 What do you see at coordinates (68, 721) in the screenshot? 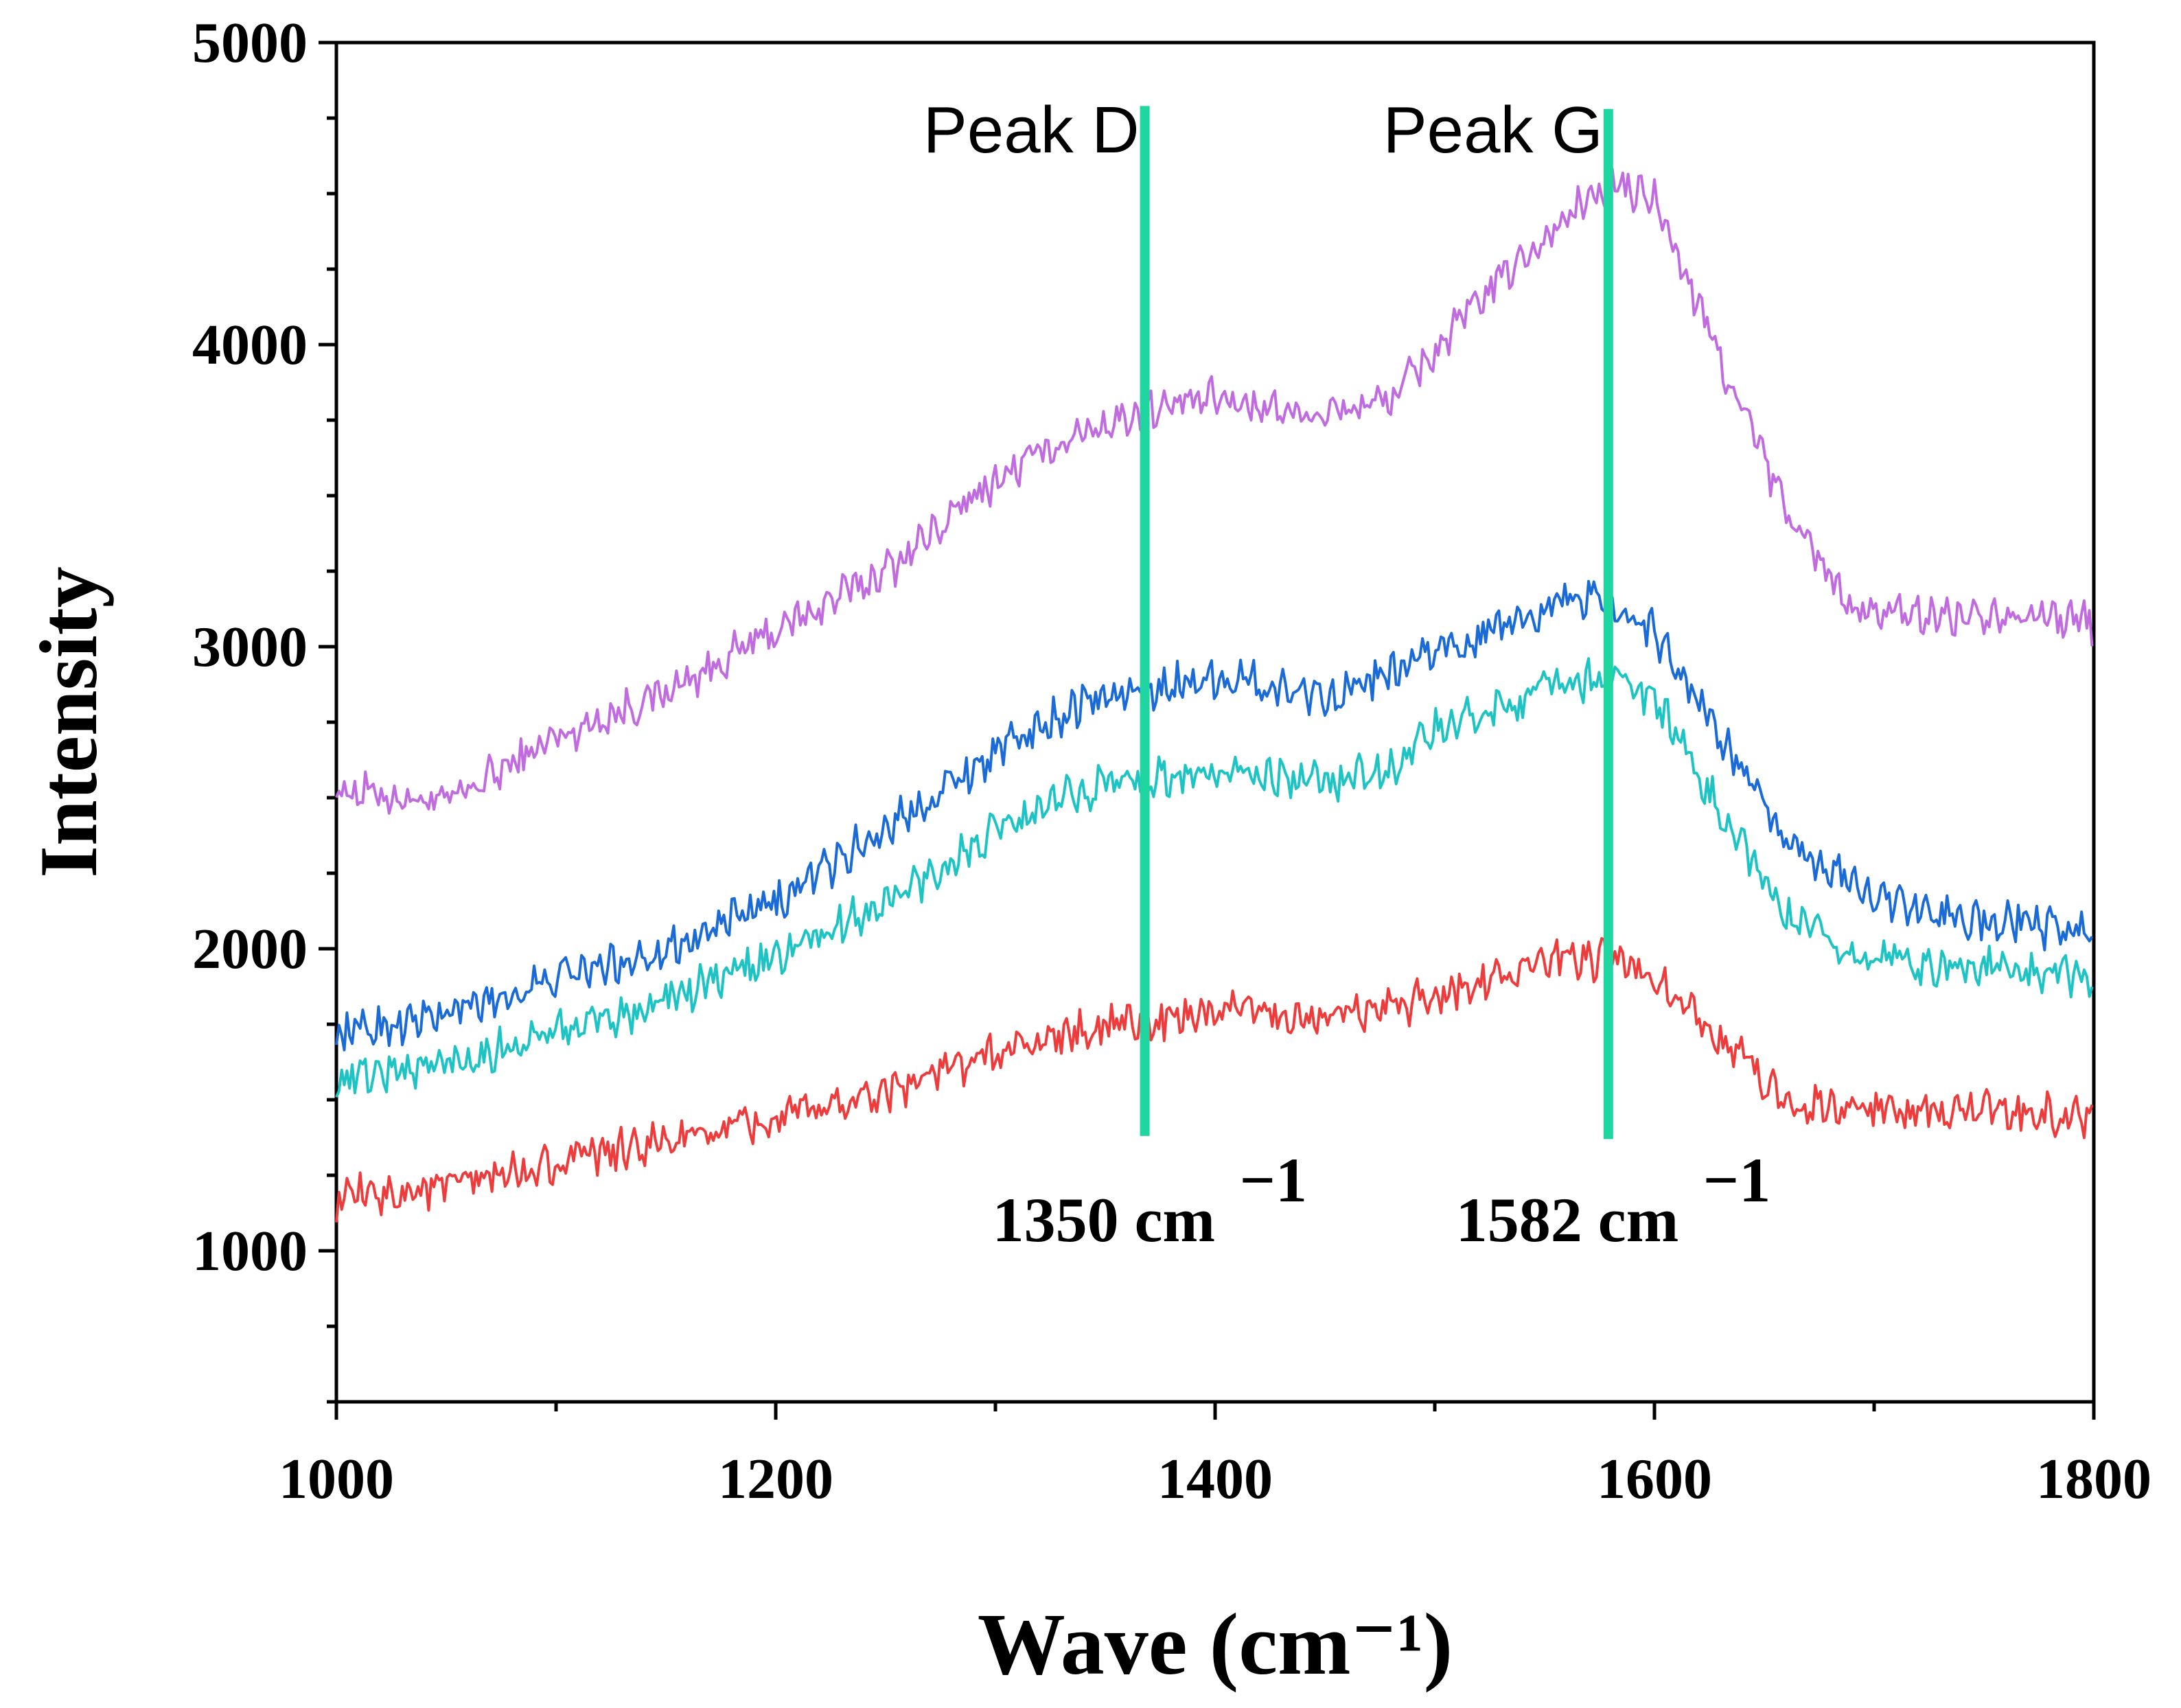
I see `y-axis-title: Intensity` at bounding box center [68, 721].